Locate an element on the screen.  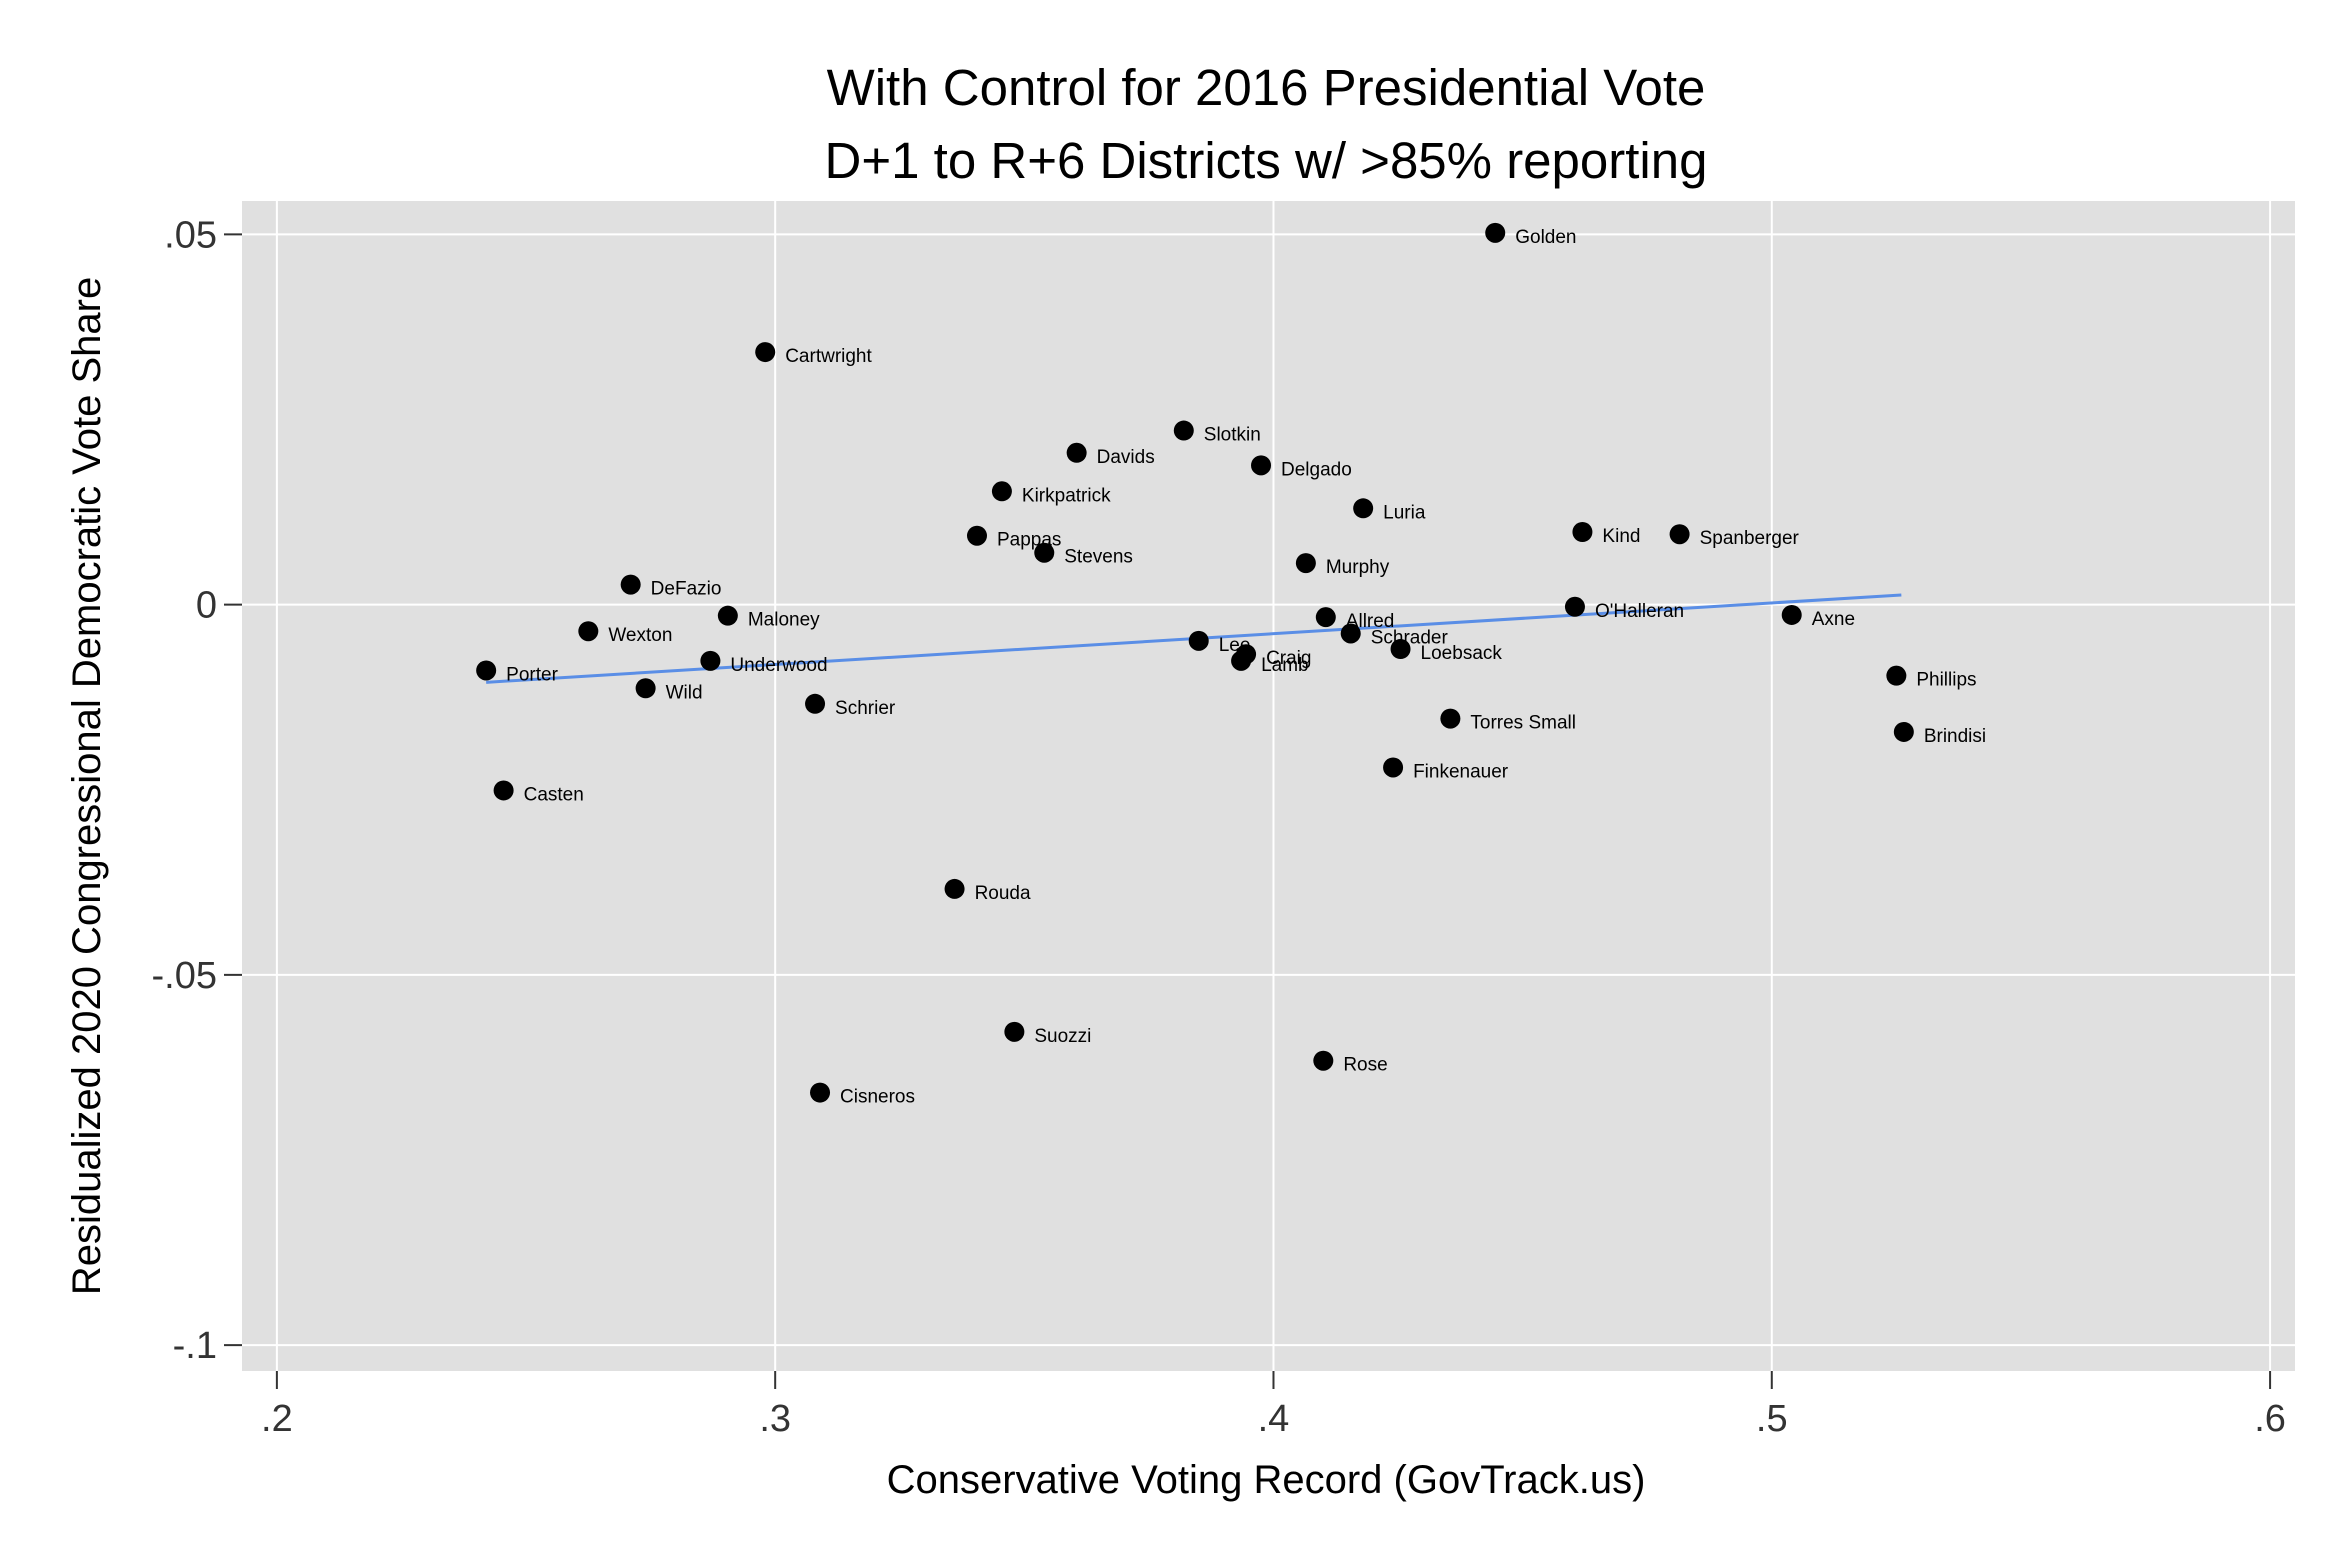
point-label: Kind is located at coordinates (1621, 536).